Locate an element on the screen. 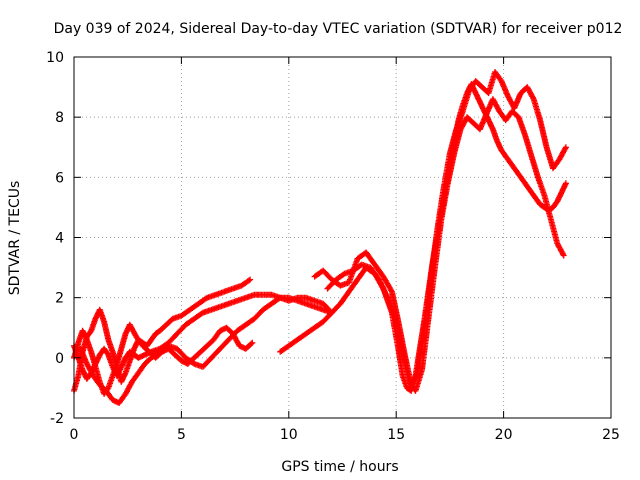  y-tick-label: 8 is located at coordinates (59, 118).